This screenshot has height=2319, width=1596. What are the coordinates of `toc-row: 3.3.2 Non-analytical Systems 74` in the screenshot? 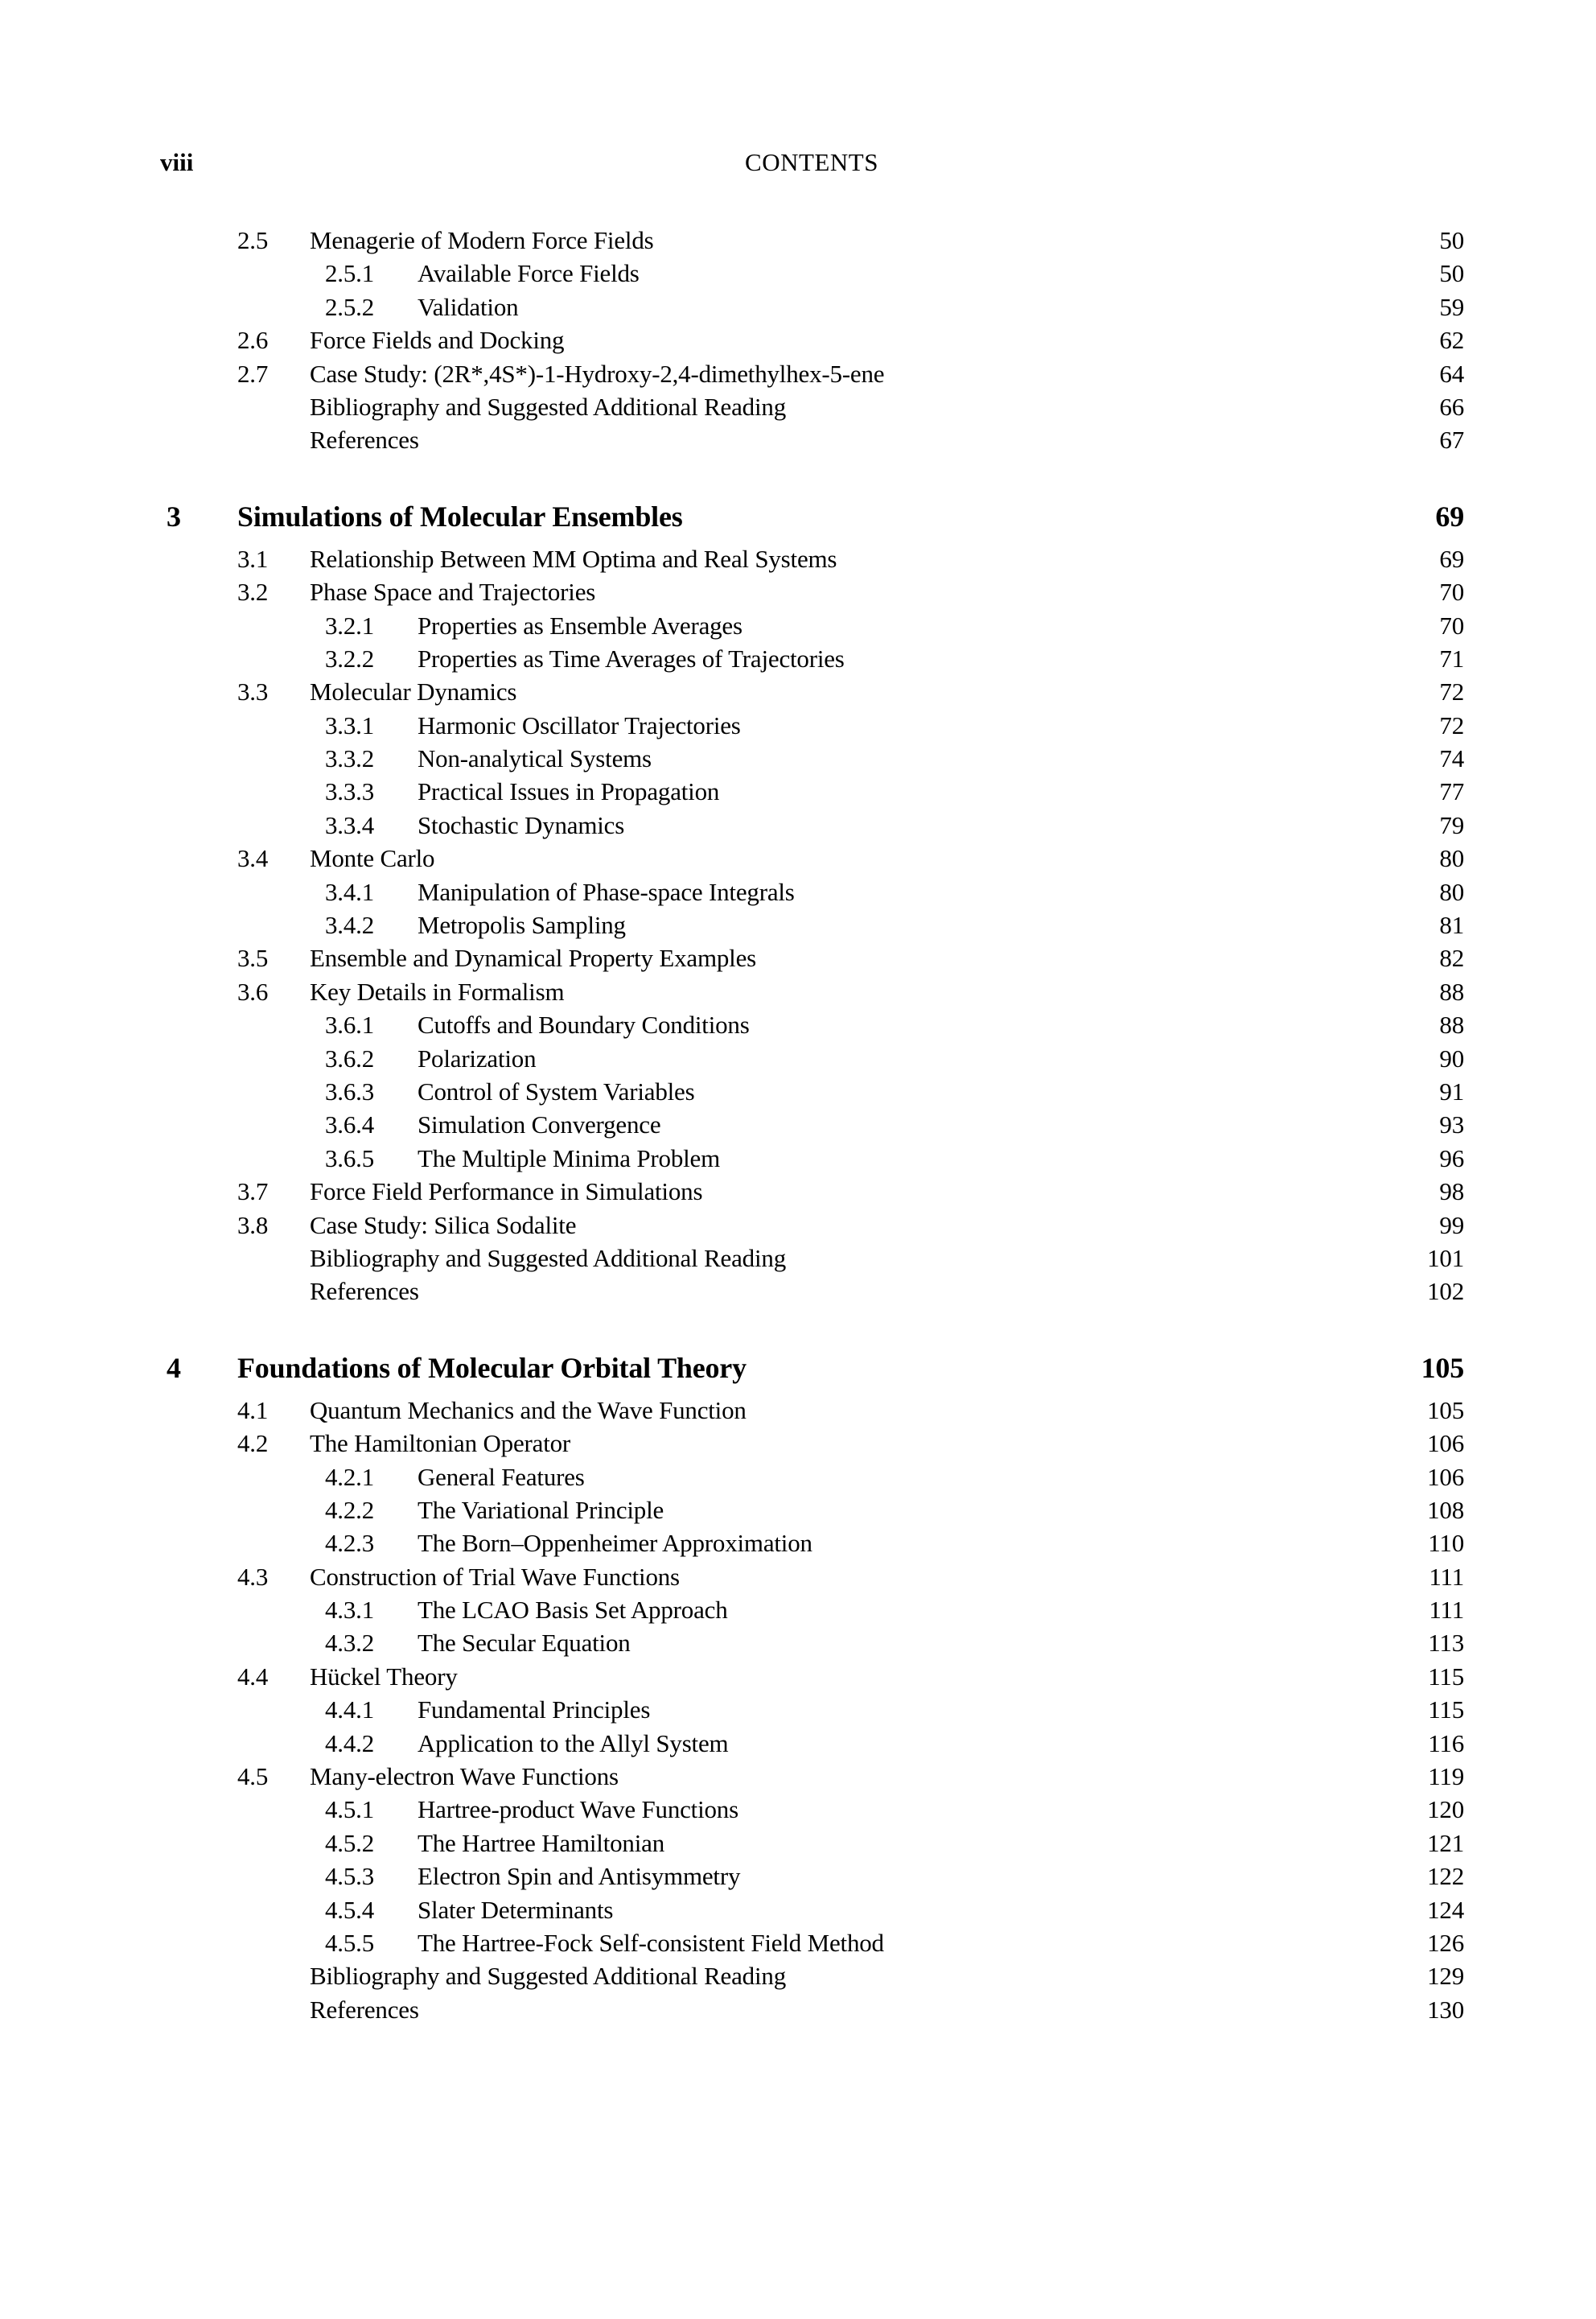 It's located at (732, 761).